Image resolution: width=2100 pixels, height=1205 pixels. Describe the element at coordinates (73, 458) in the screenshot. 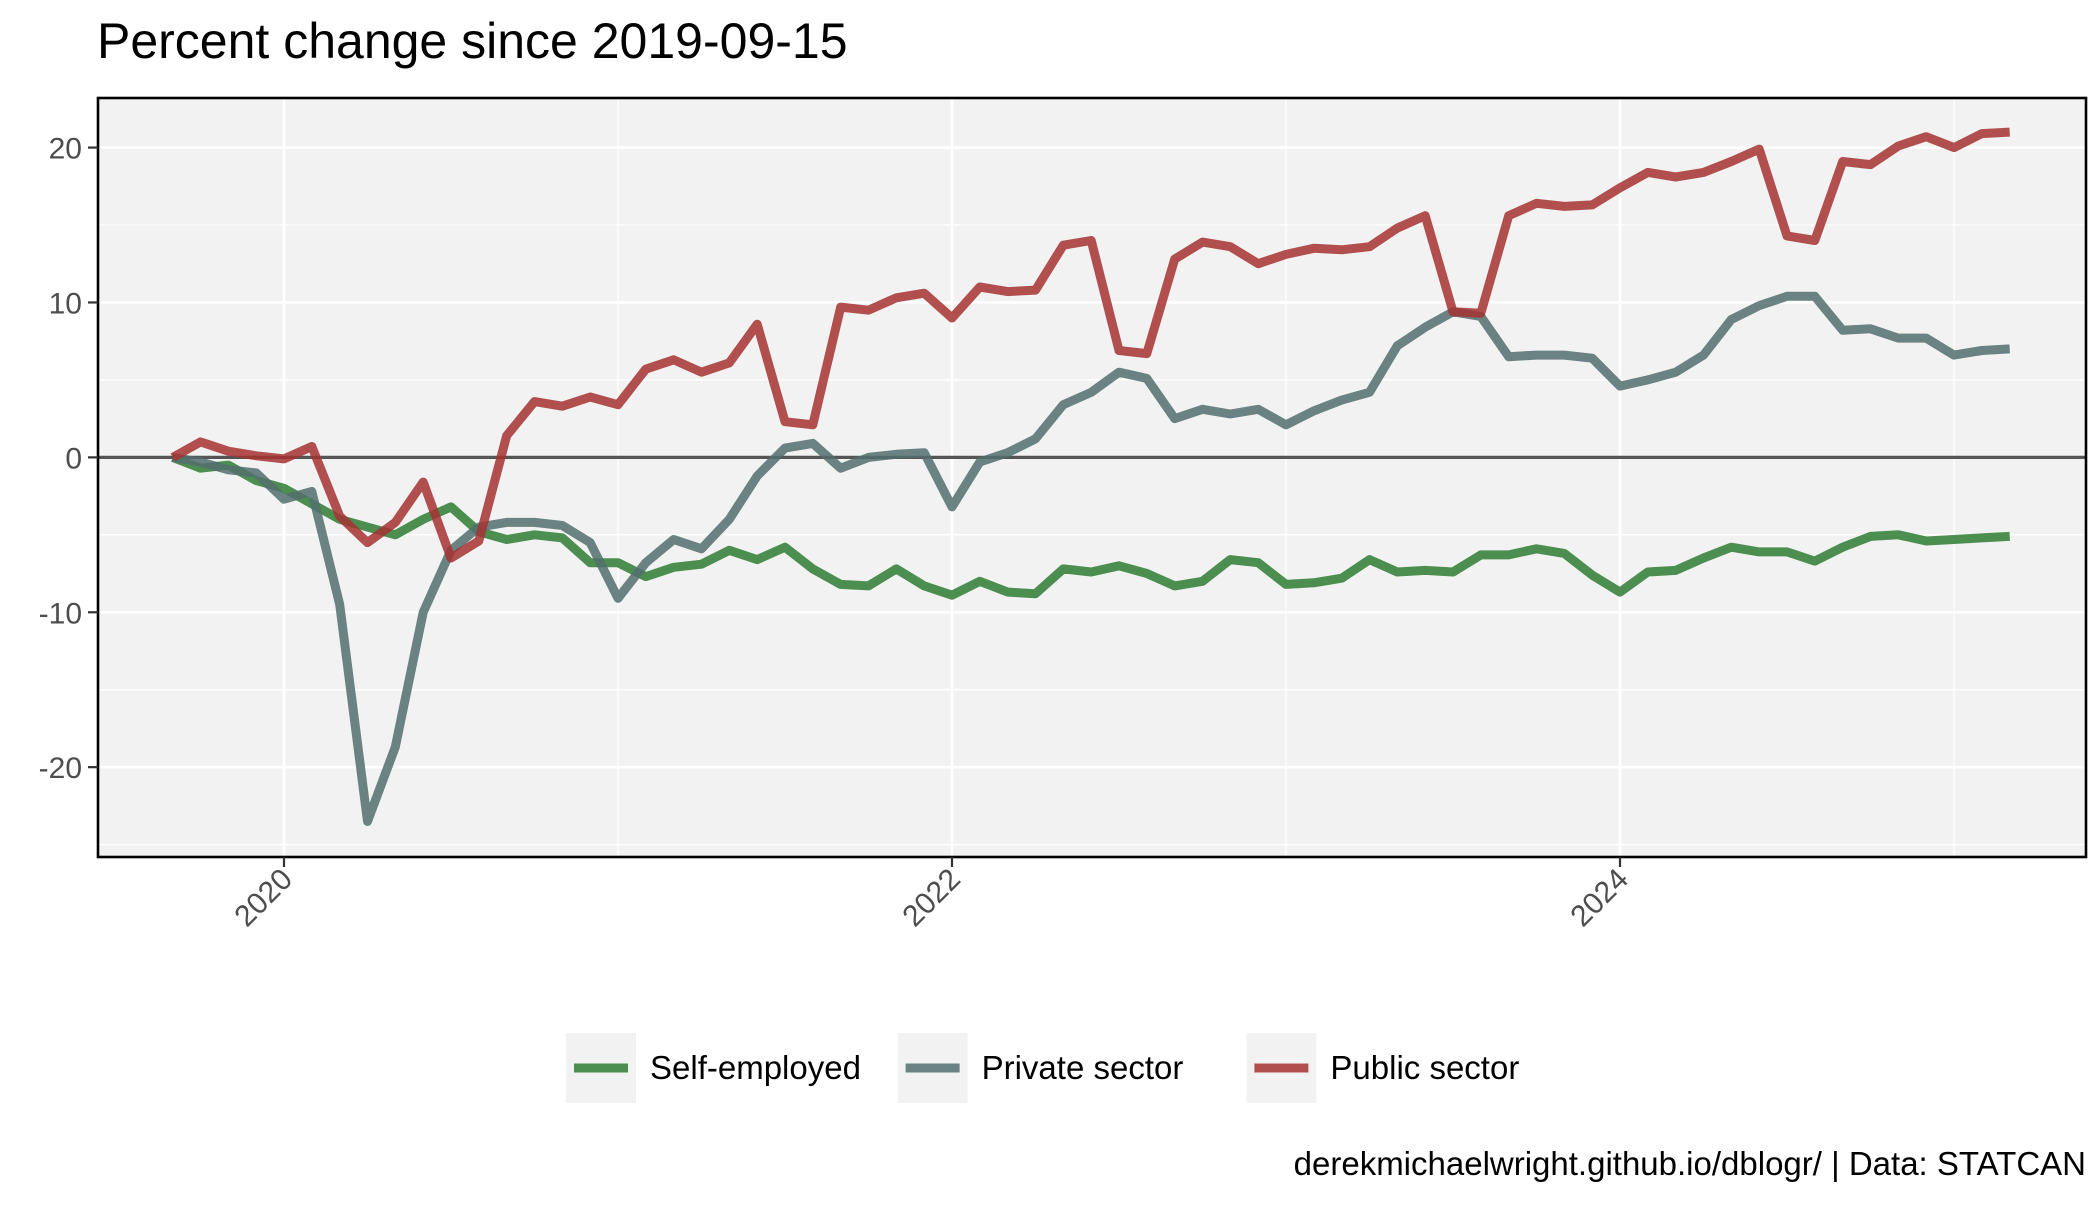

I see `y-tick-label: 0` at that location.